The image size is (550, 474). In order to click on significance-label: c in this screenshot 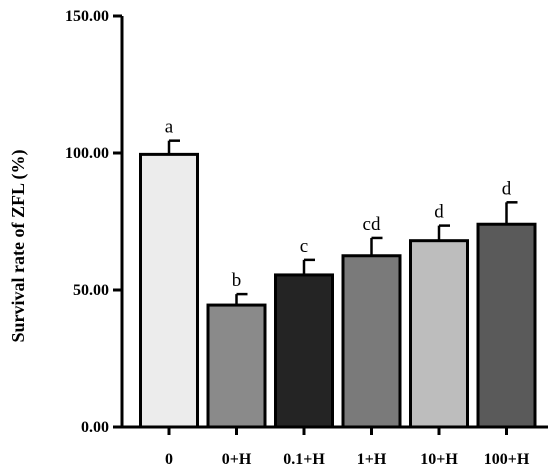, I will do `click(304, 246)`.